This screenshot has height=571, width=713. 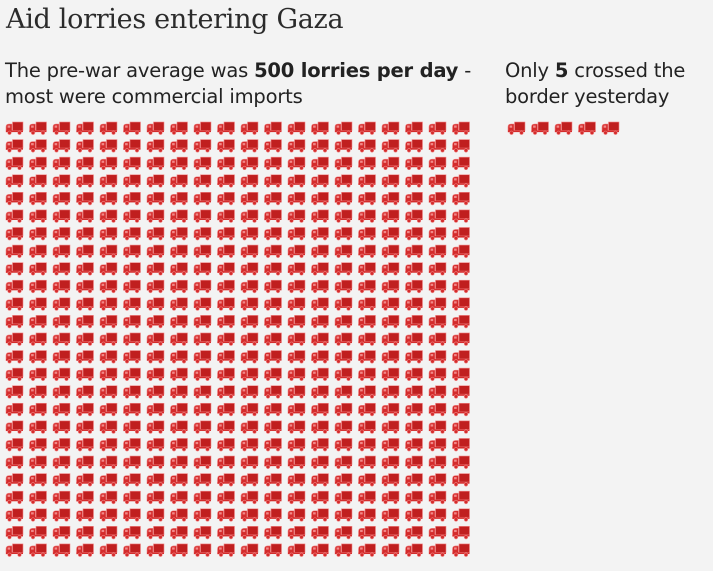 I want to click on yesterday-caption-text-end: crossed the border yesterday, so click(x=595, y=83).